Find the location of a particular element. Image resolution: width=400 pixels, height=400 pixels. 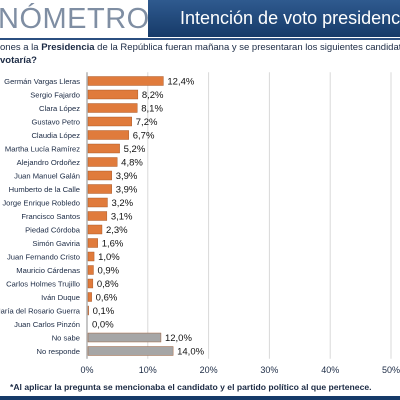

category-label: María del Rosario Guerra is located at coordinates (40, 311).